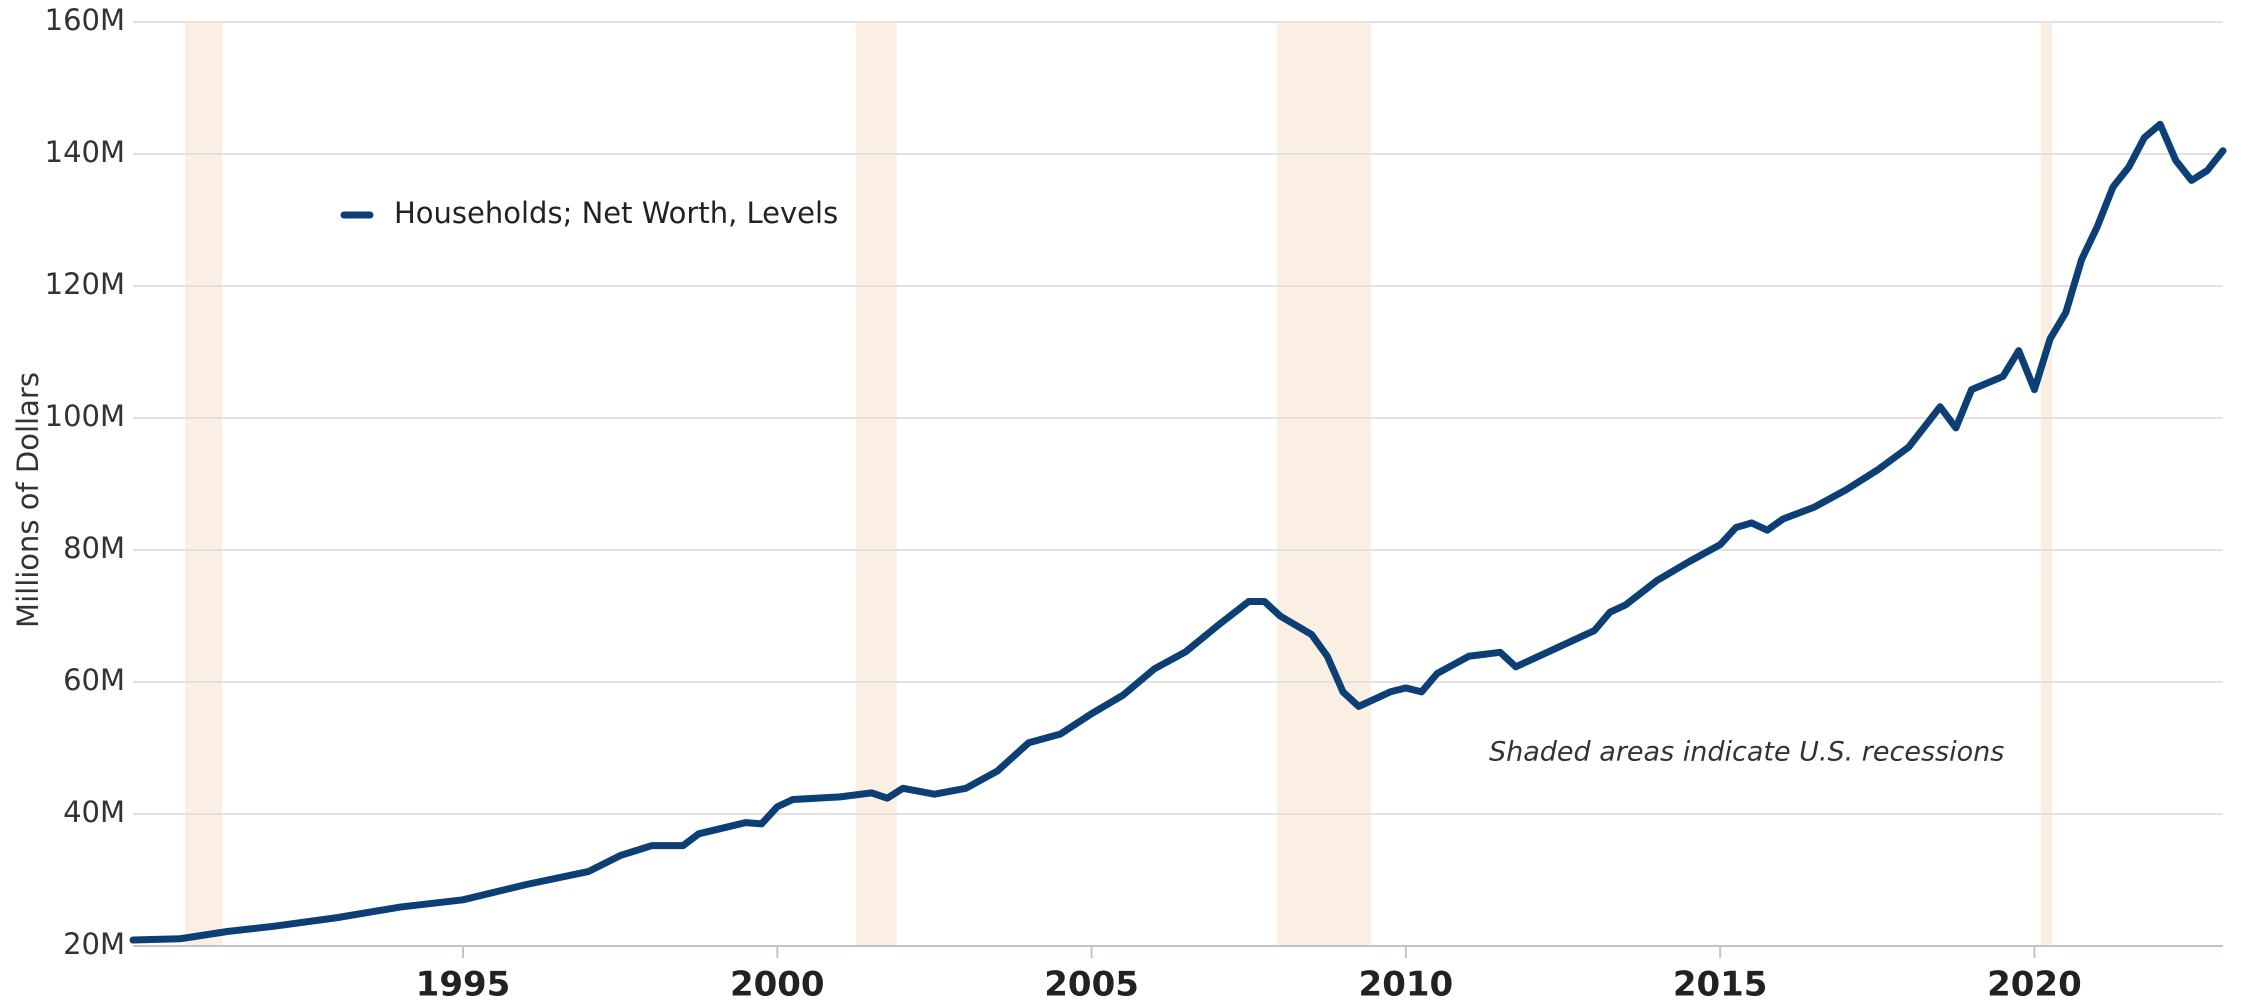 Image resolution: width=2249 pixels, height=1002 pixels. Describe the element at coordinates (94, 680) in the screenshot. I see `y-tick-label: 60M` at that location.